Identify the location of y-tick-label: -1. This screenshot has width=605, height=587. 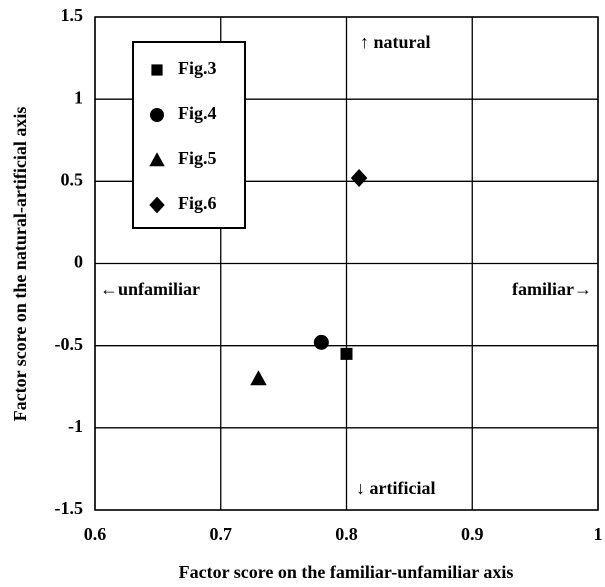
(75, 426).